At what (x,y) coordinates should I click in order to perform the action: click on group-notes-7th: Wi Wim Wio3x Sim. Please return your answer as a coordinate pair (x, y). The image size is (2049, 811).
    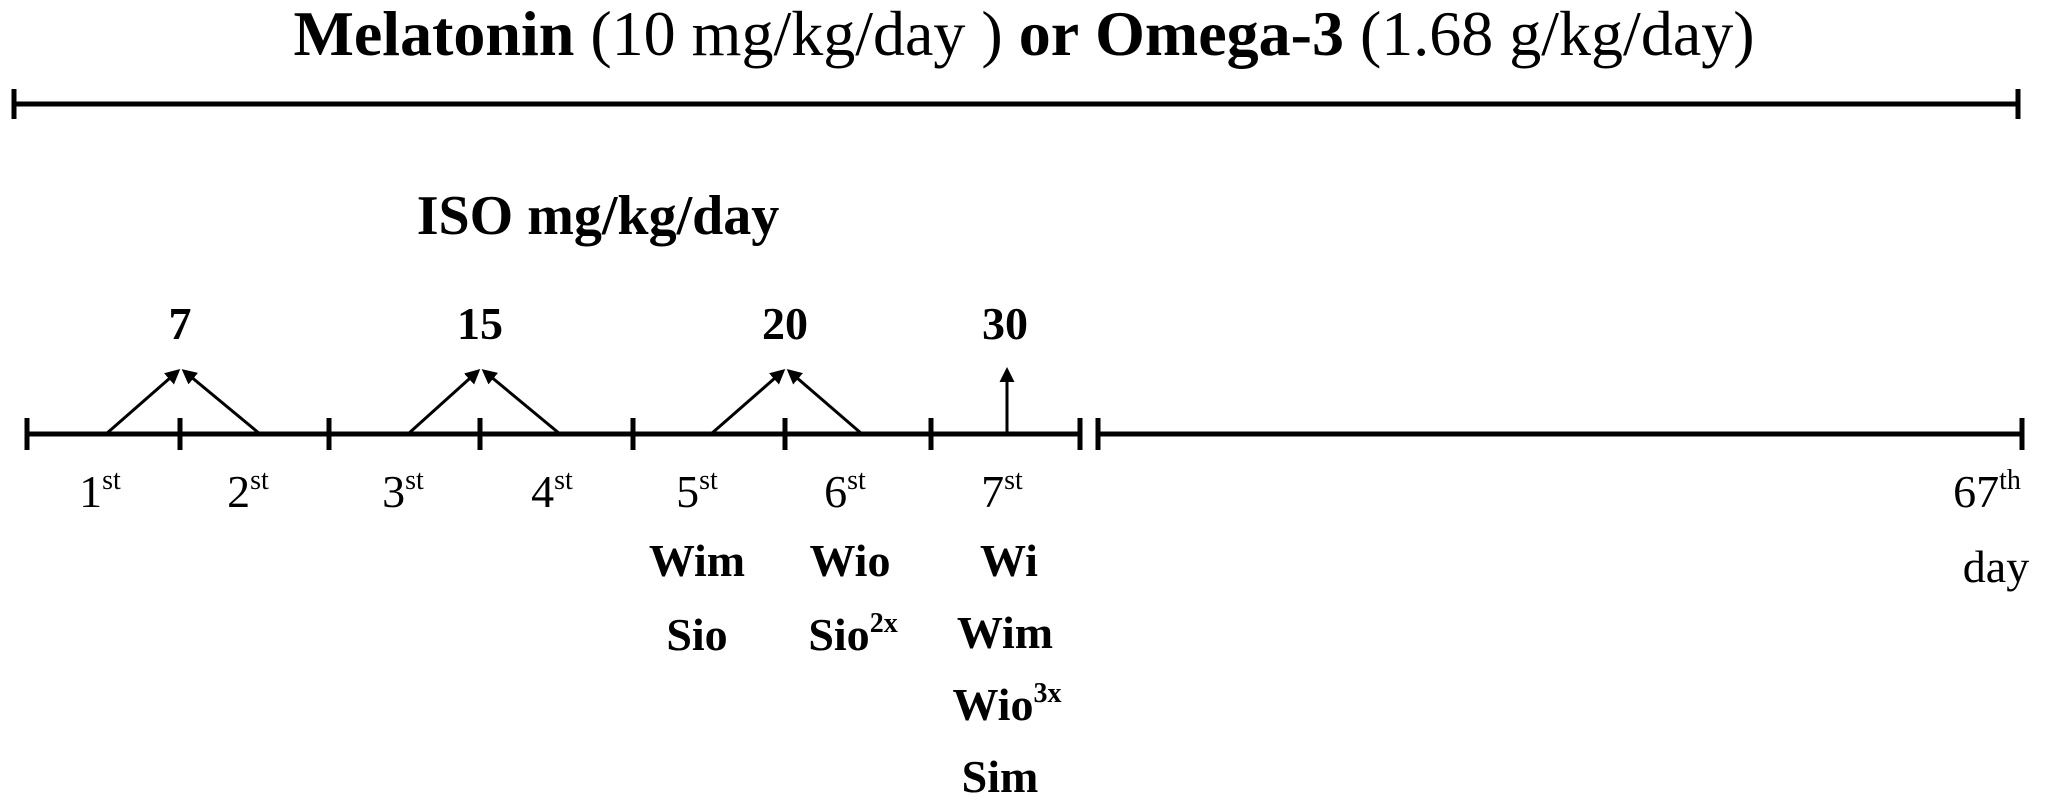
    Looking at the image, I should click on (1007, 668).